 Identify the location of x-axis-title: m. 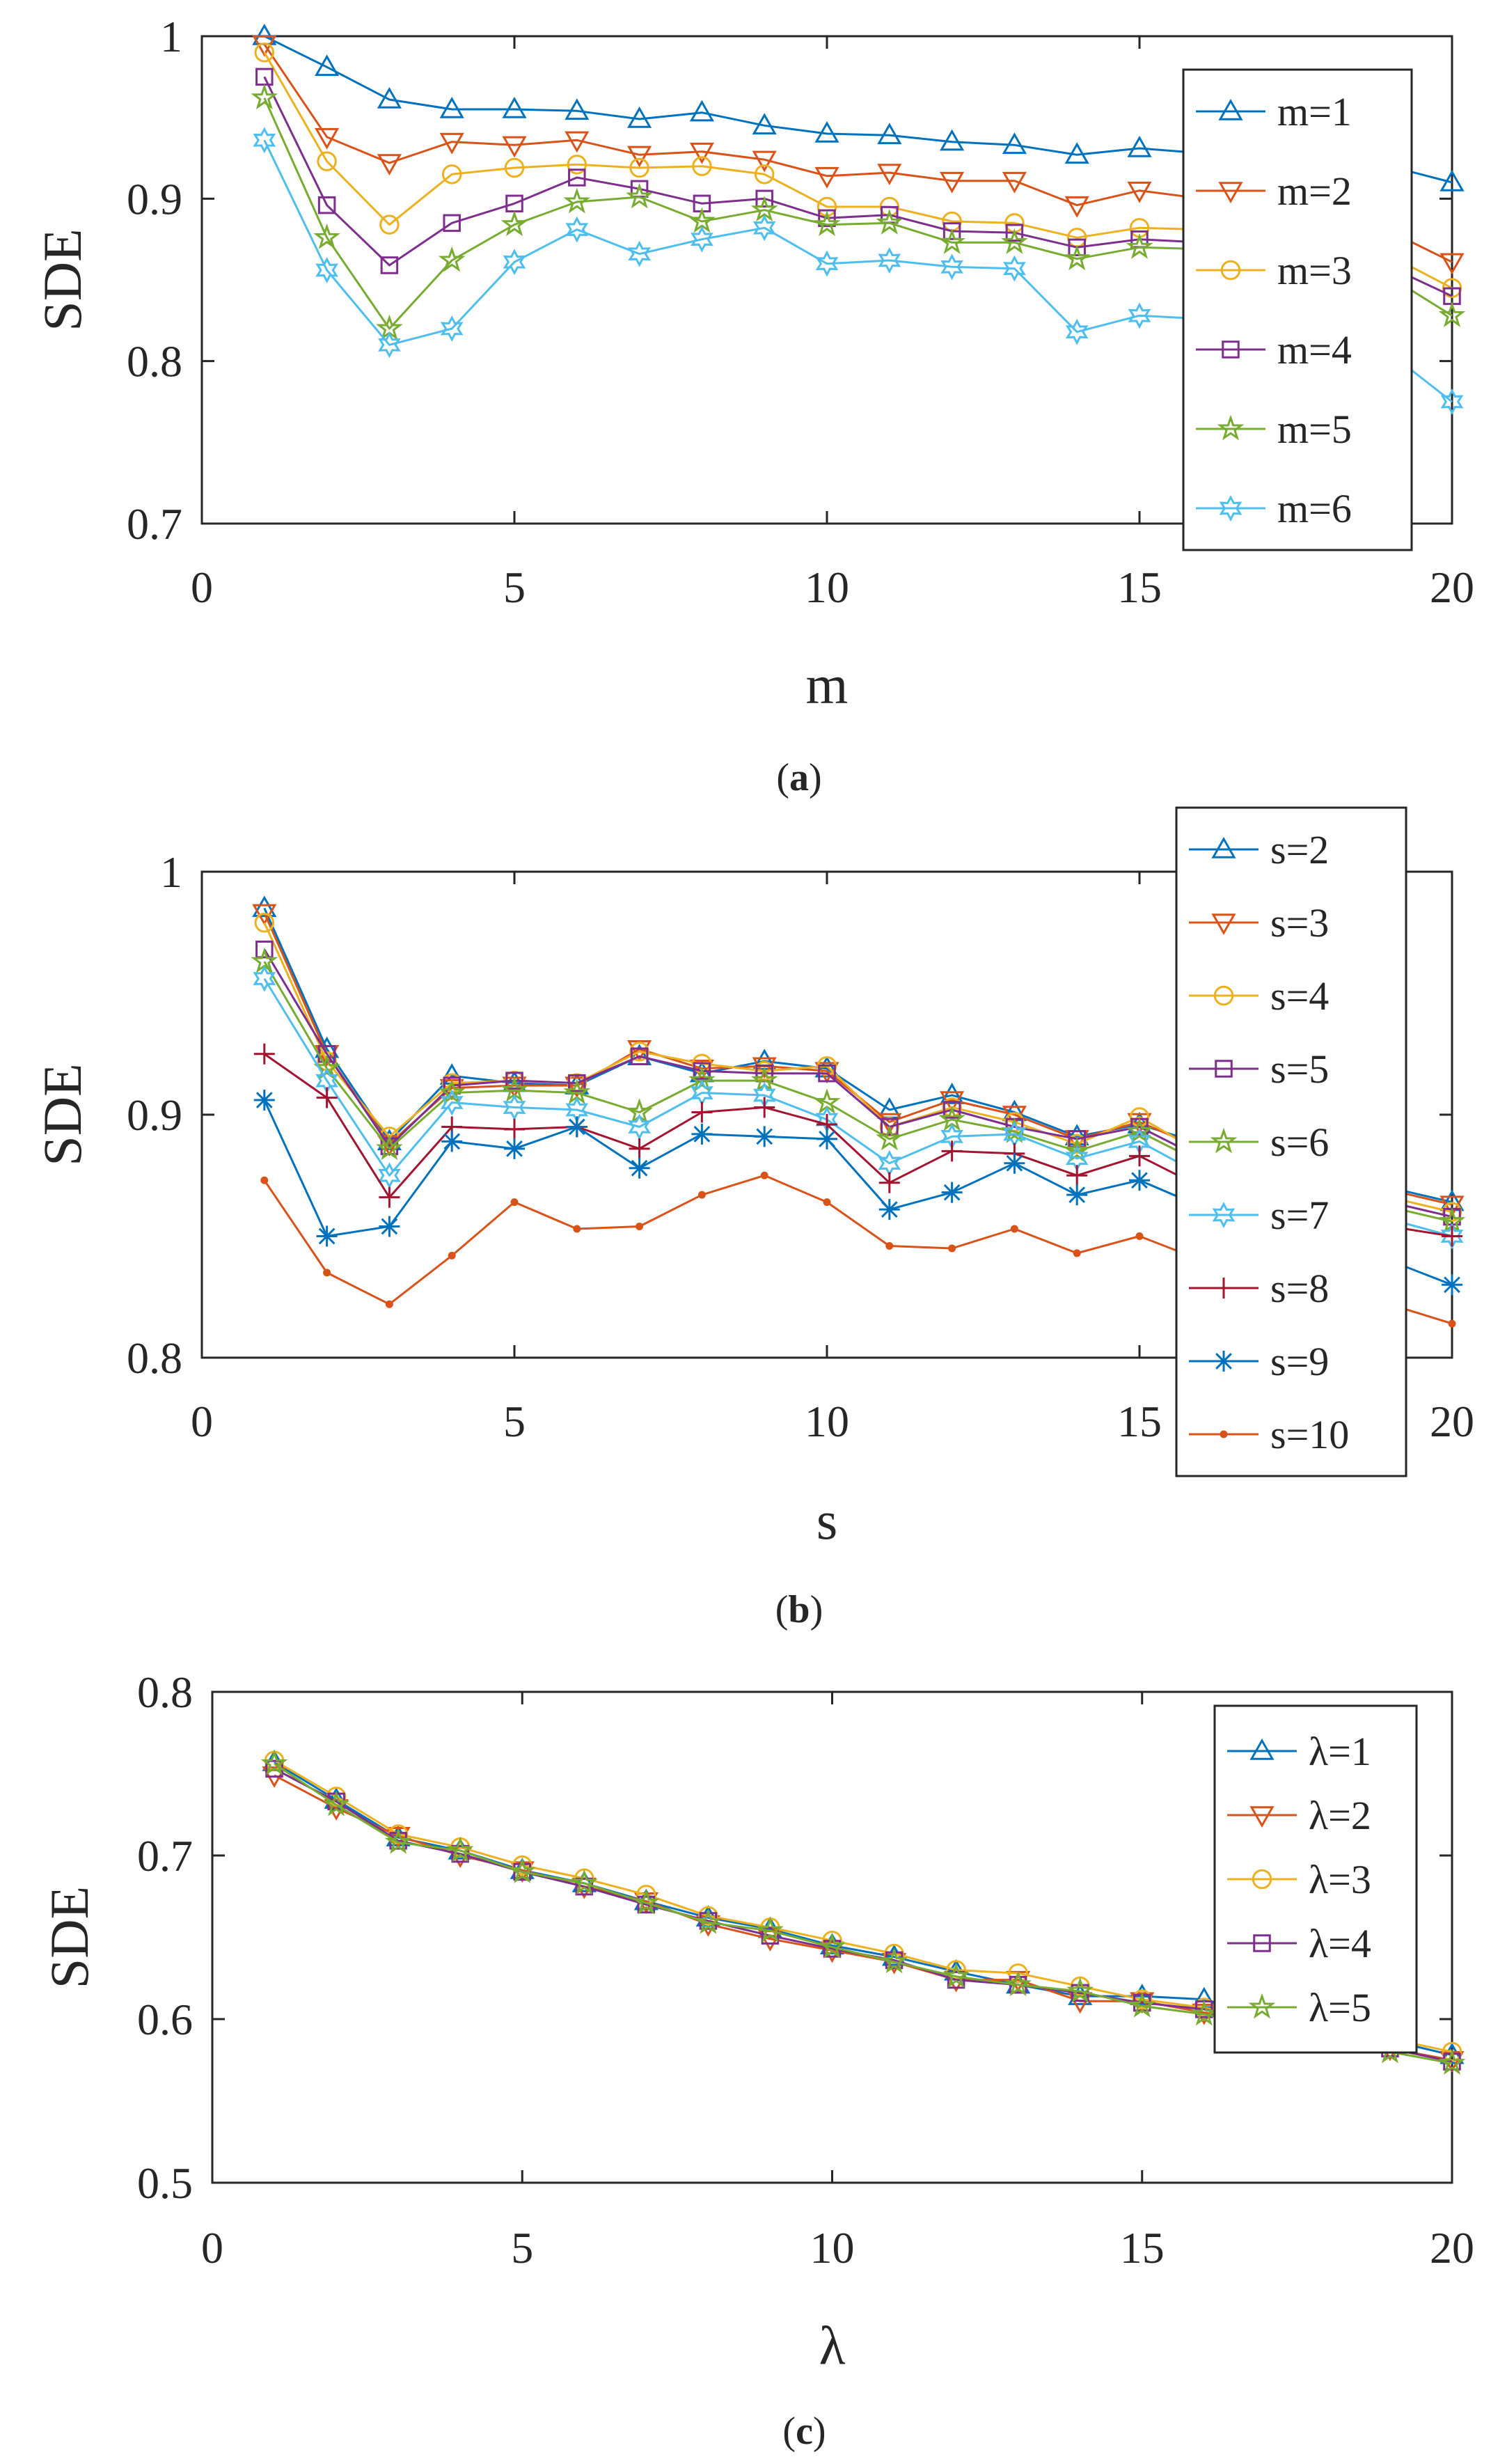
(827, 684).